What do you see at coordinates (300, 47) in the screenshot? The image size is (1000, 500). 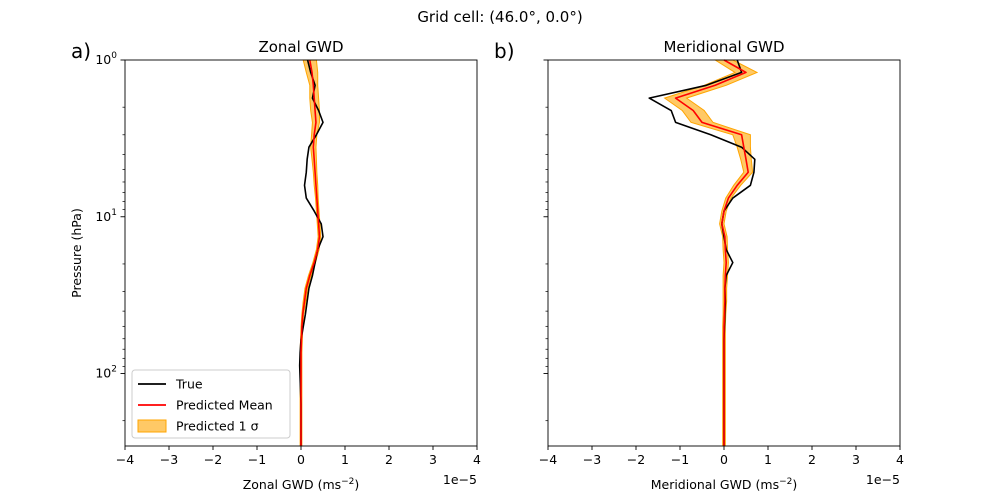 I see `panel-title: Zonal GWD` at bounding box center [300, 47].